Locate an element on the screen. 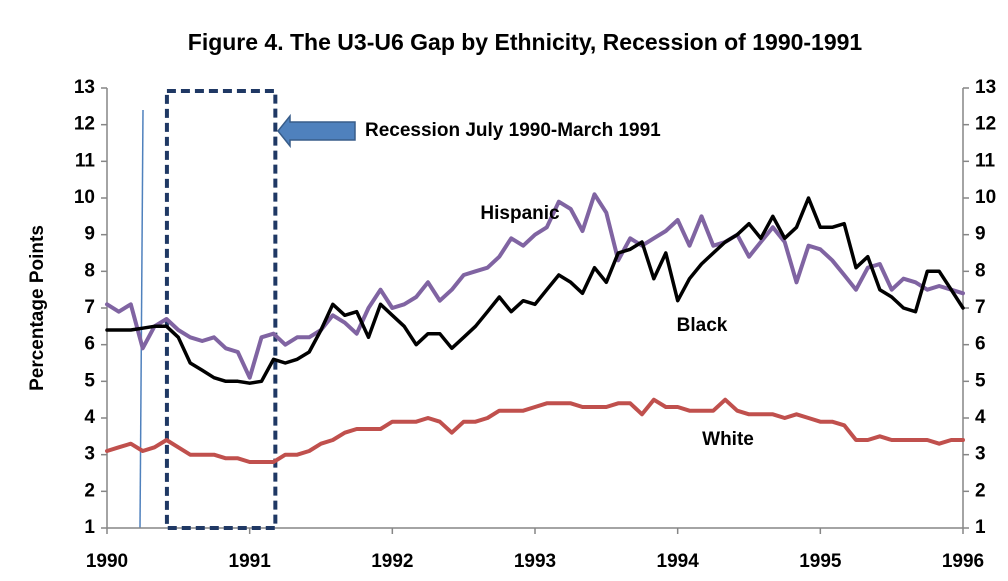  x-tick-label: 1991 is located at coordinates (250, 561).